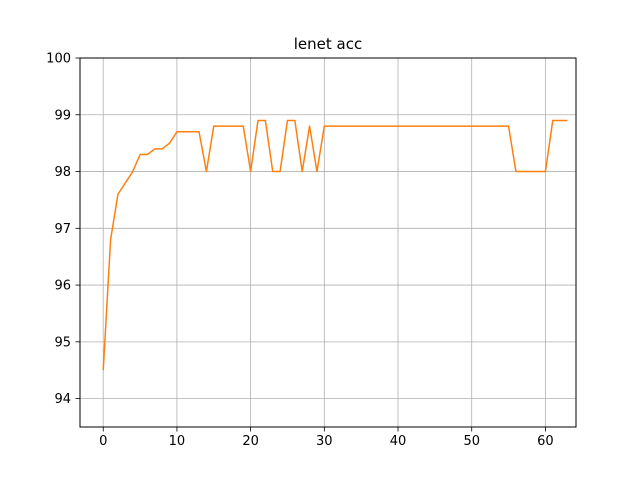 The height and width of the screenshot is (480, 640). I want to click on y-tick-label: 97, so click(62, 229).